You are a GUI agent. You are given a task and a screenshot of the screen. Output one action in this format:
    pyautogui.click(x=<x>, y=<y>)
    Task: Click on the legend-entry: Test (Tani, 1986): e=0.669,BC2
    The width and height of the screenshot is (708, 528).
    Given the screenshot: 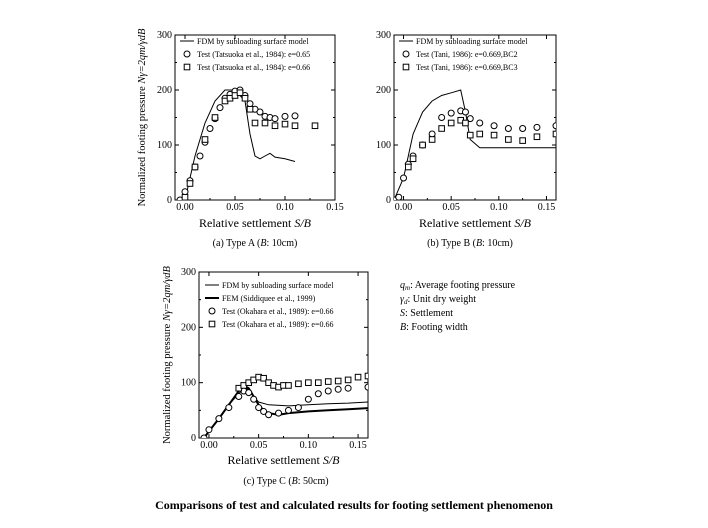 What is the action you would take?
    pyautogui.click(x=467, y=54)
    